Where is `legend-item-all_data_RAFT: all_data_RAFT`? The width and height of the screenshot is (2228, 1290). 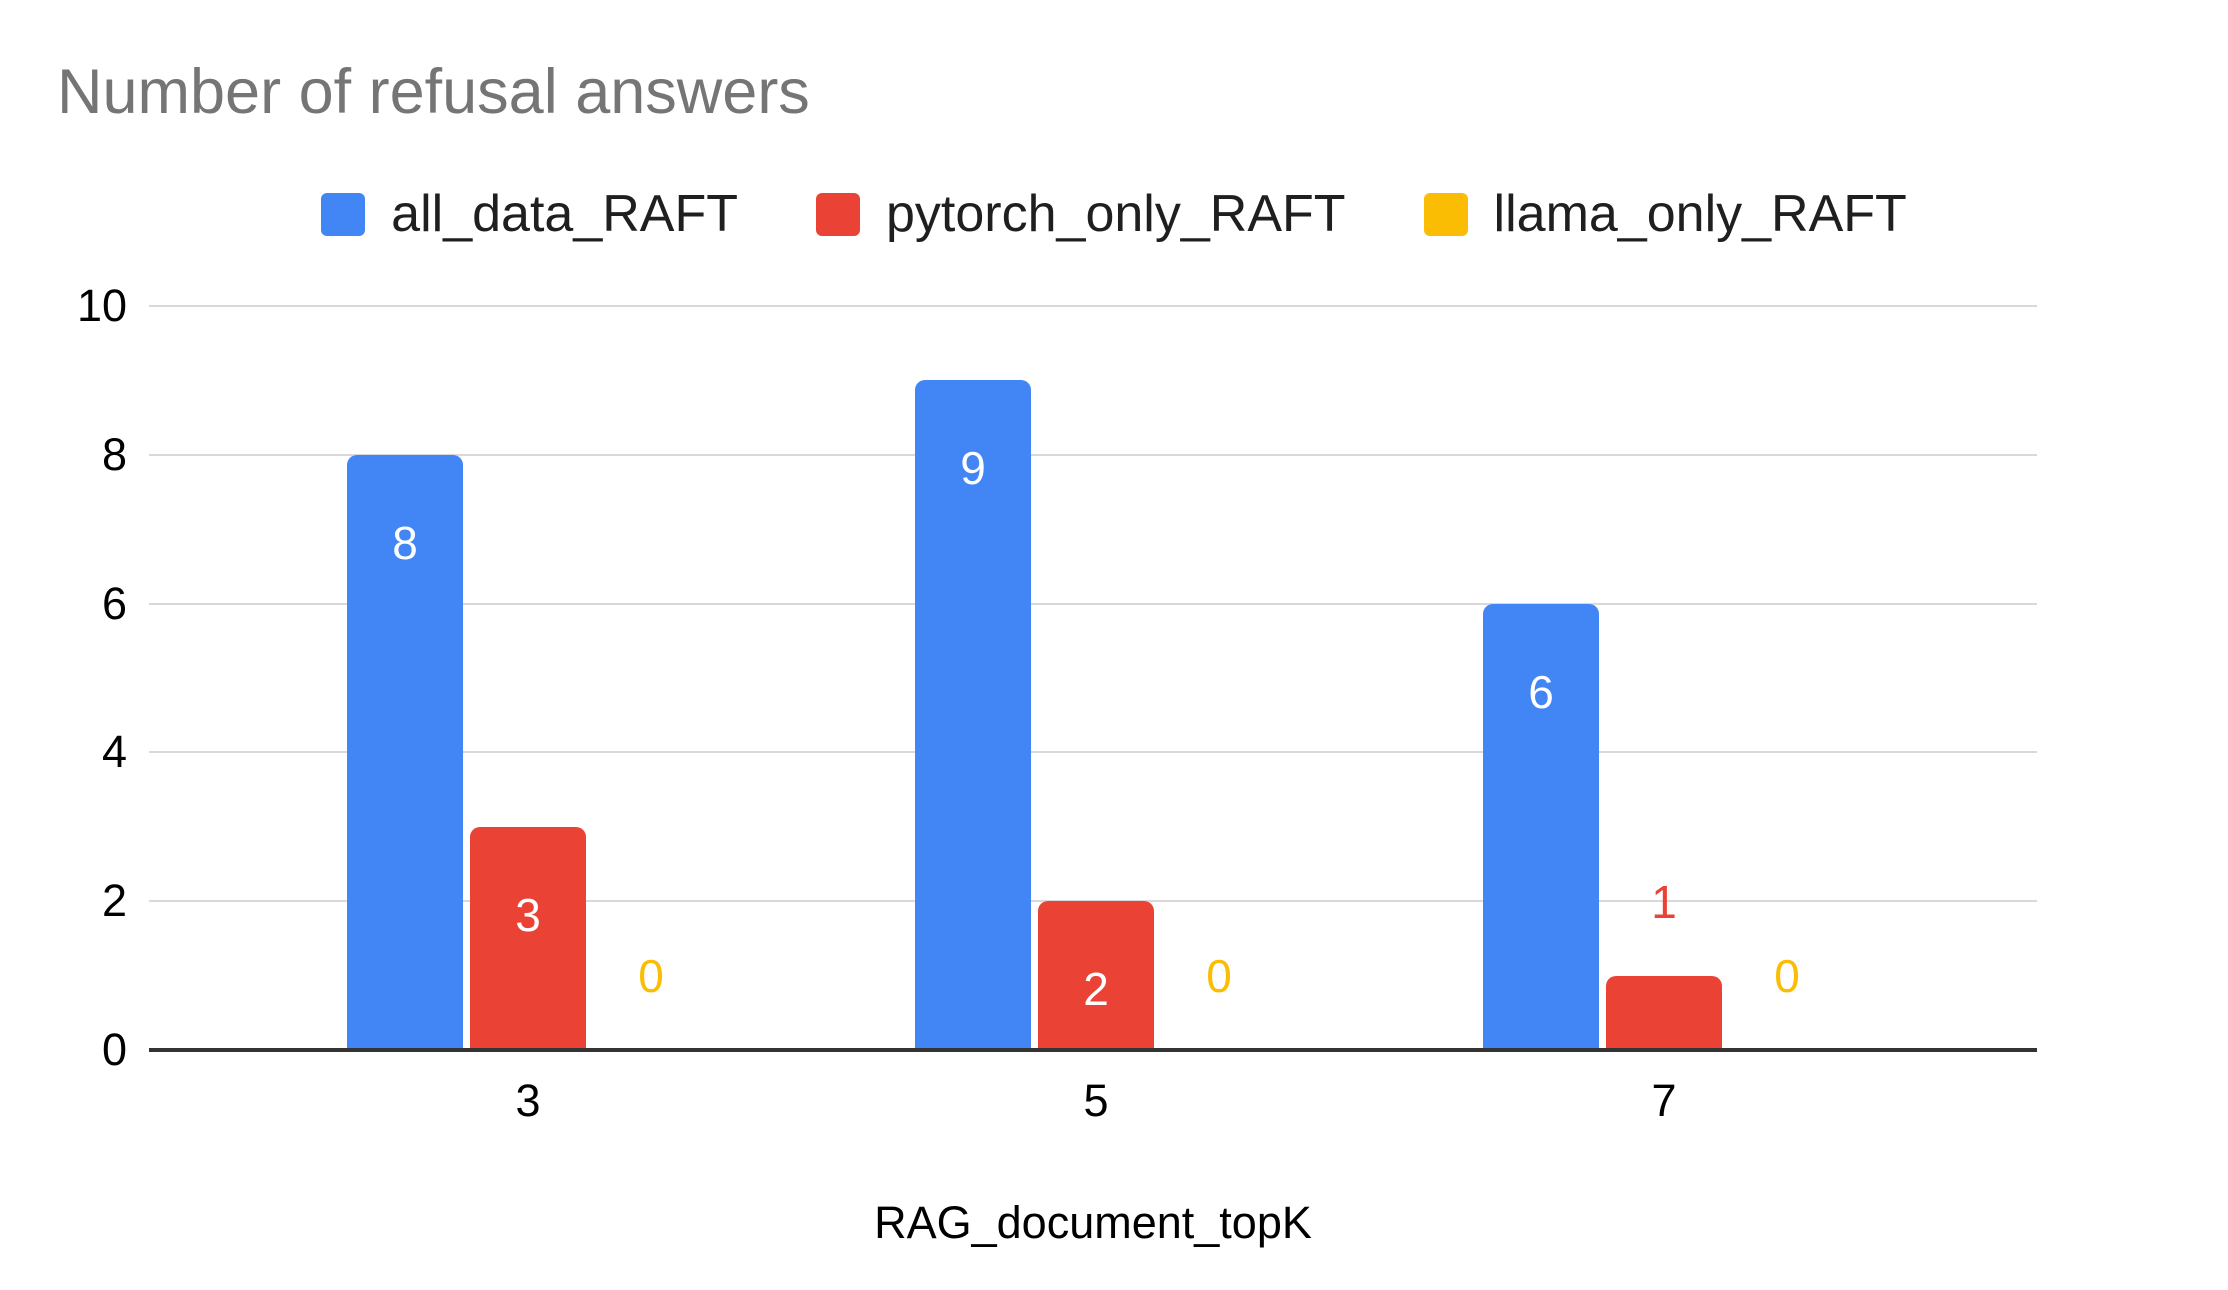 legend-item-all_data_RAFT: all_data_RAFT is located at coordinates (529, 214).